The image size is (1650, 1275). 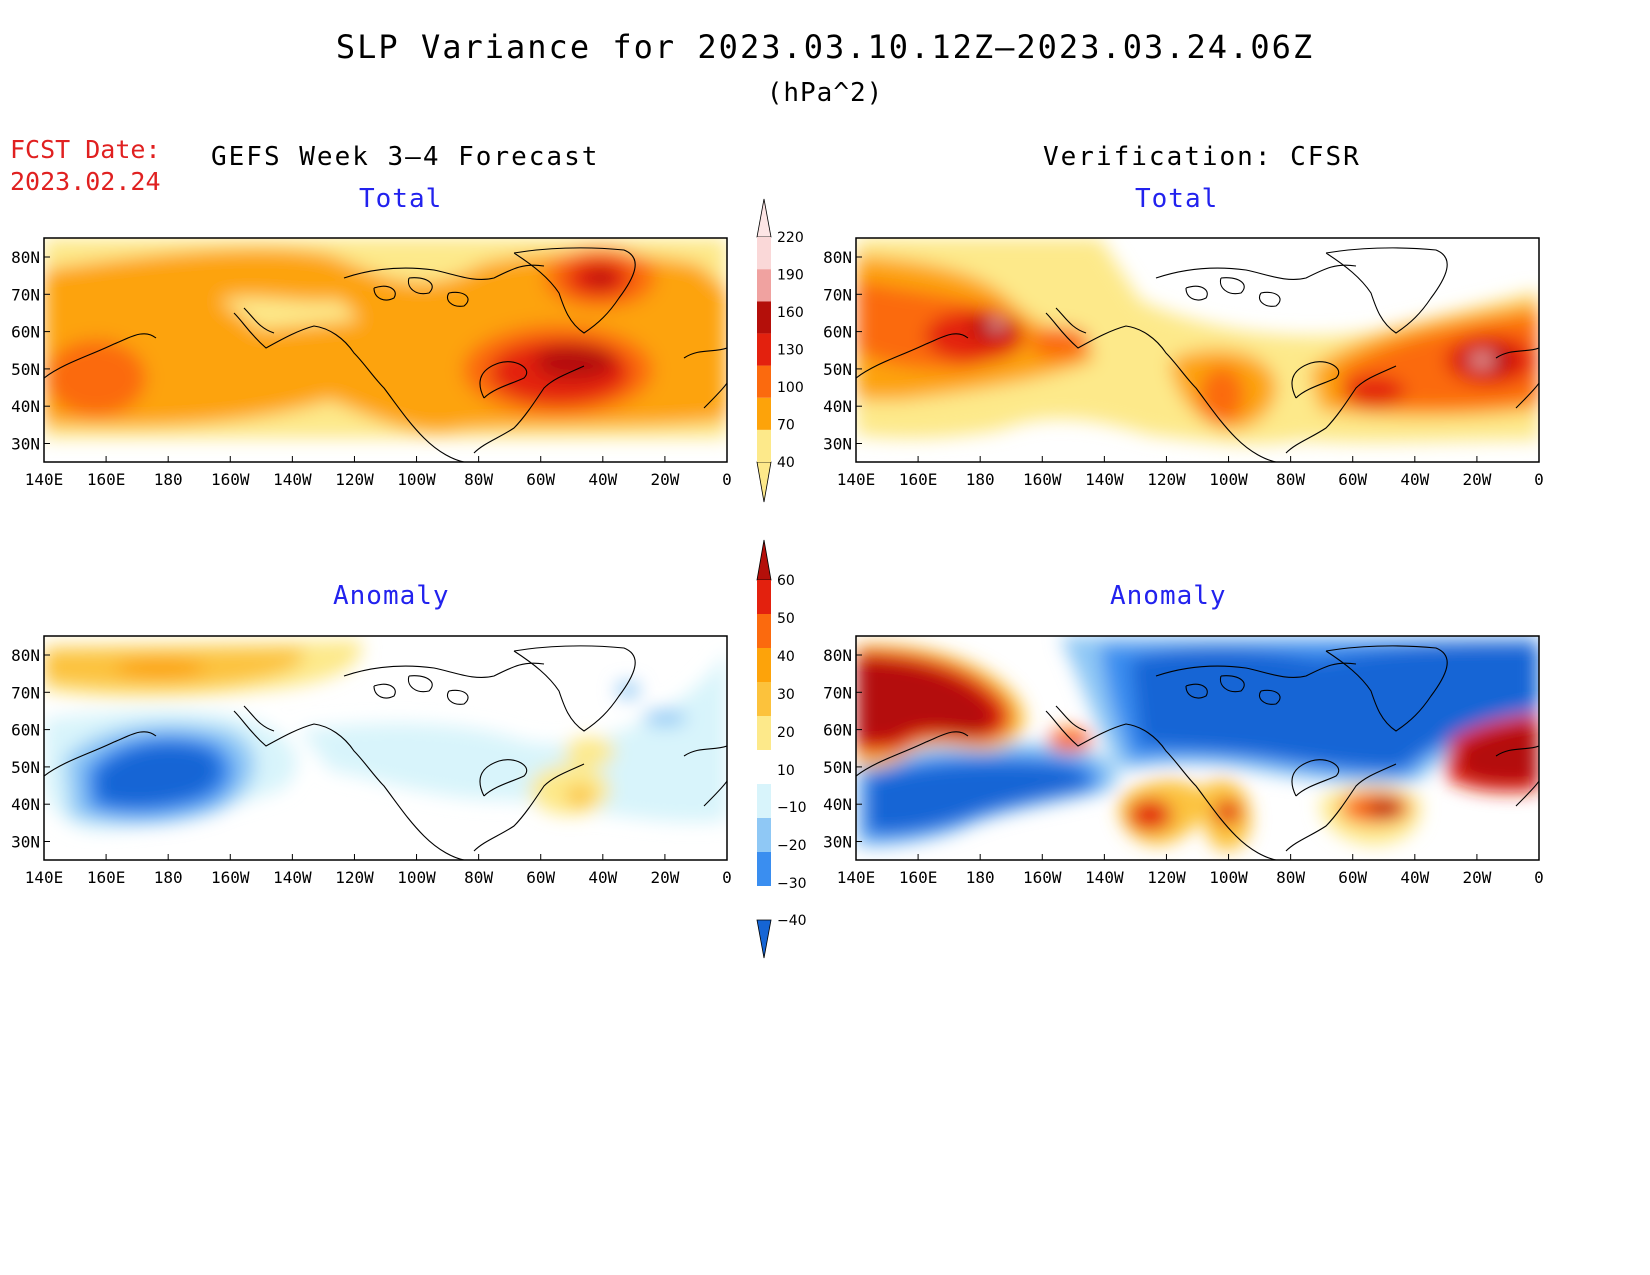 I want to click on verification-anomaly-map, so click(x=1197, y=748).